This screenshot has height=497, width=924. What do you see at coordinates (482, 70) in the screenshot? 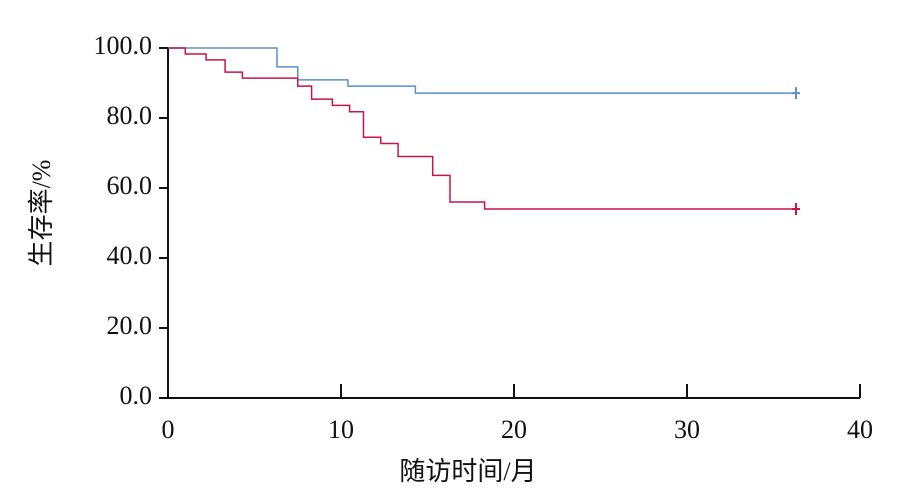
I see `survival-curve` at bounding box center [482, 70].